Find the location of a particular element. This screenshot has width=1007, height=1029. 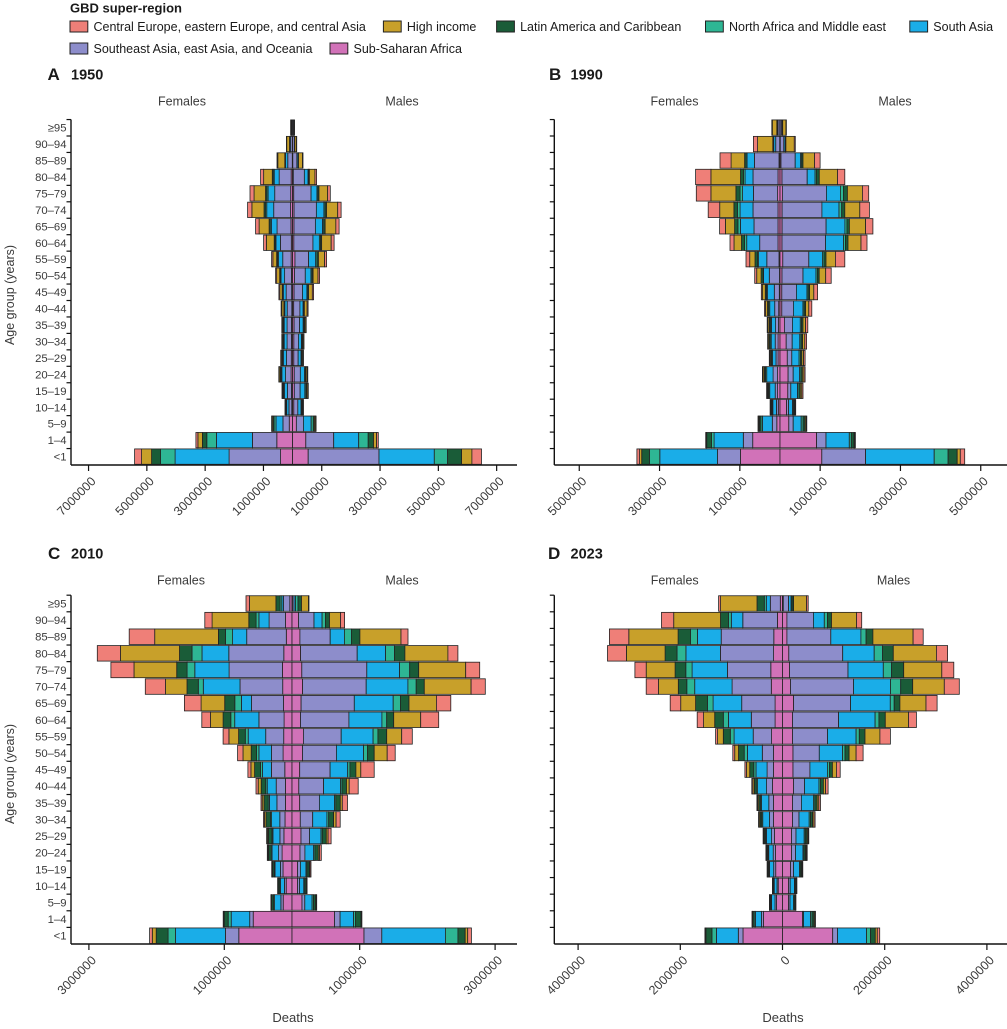

svg-text: 1950 is located at coordinates (87, 76).